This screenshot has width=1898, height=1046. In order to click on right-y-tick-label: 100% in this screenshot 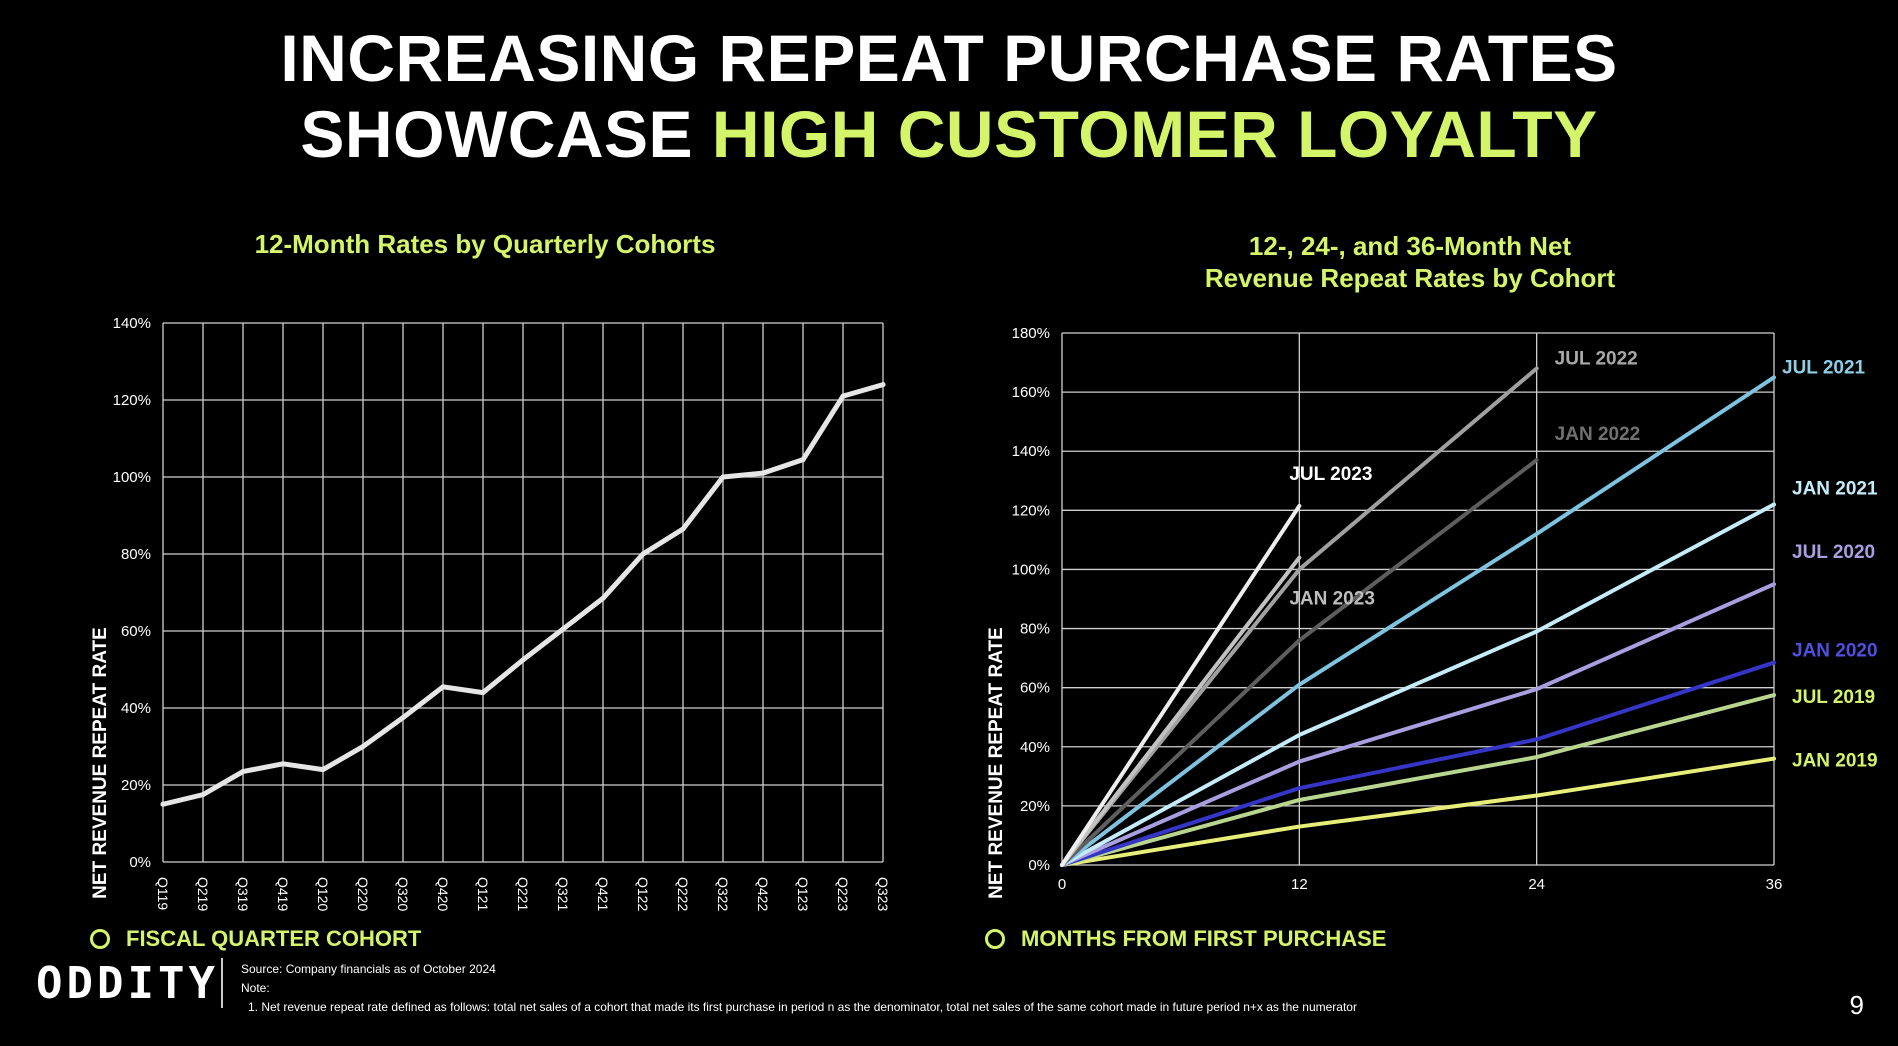, I will do `click(1031, 569)`.